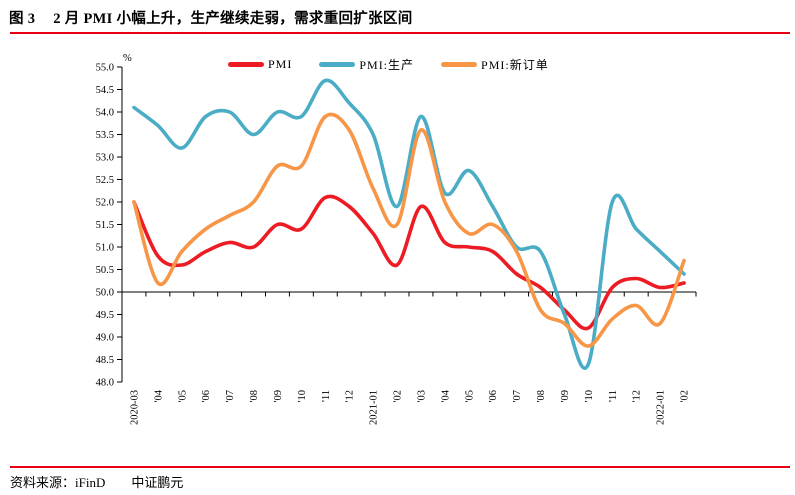 The height and width of the screenshot is (495, 795). I want to click on divider-bottom, so click(400, 467).